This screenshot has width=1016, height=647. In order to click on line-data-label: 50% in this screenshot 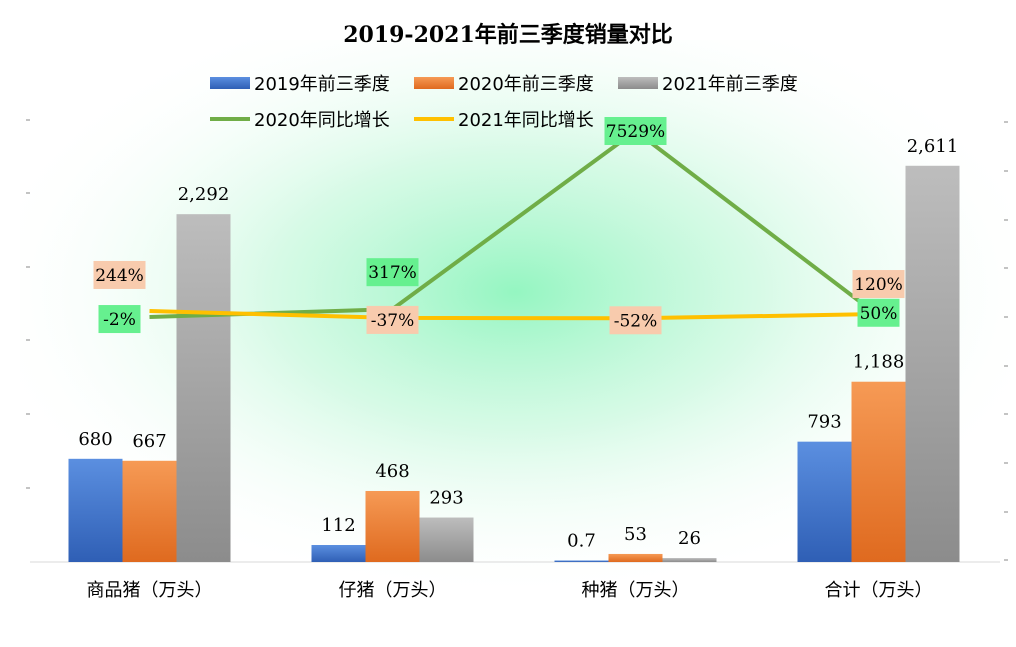, I will do `click(879, 314)`.